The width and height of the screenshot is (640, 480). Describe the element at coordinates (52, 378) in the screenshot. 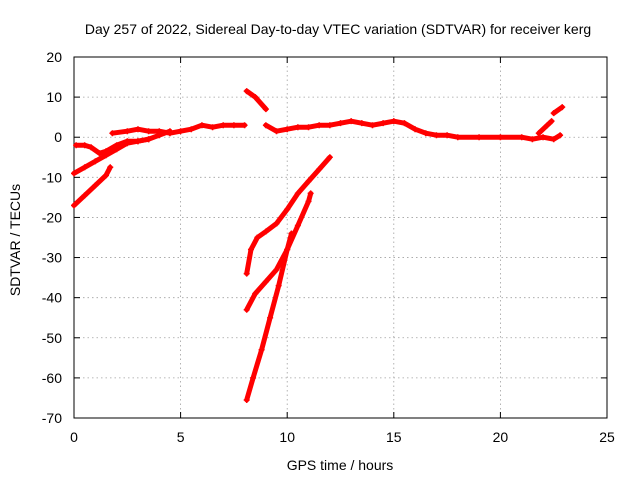

I see `y-tick-label: -60` at that location.